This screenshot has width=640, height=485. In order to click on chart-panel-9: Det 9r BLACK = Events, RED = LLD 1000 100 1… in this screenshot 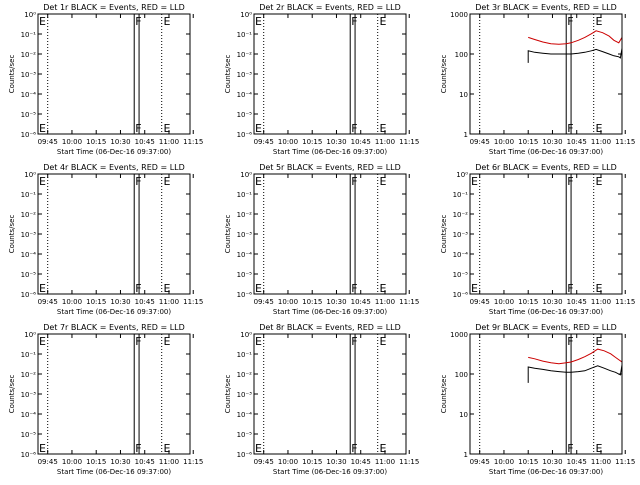, I will do `click(537, 399)`.